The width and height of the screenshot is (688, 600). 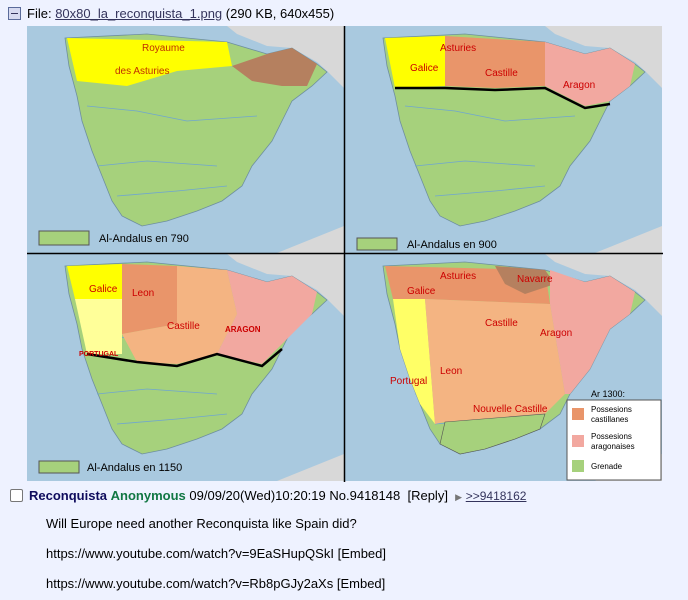 I want to click on region-label: PORTUGAL, so click(x=99, y=354).